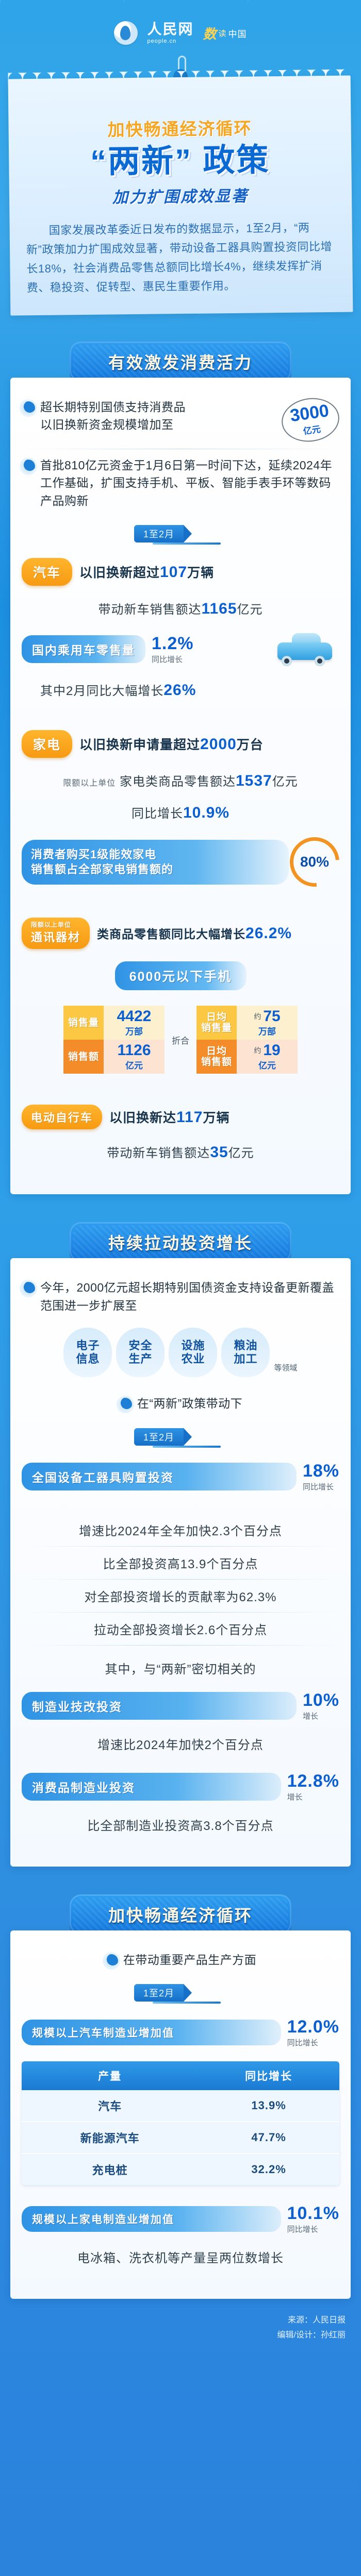 Image resolution: width=361 pixels, height=2576 pixels. Describe the element at coordinates (134, 1016) in the screenshot. I see `s1-phone-qty-value: 4422` at that location.